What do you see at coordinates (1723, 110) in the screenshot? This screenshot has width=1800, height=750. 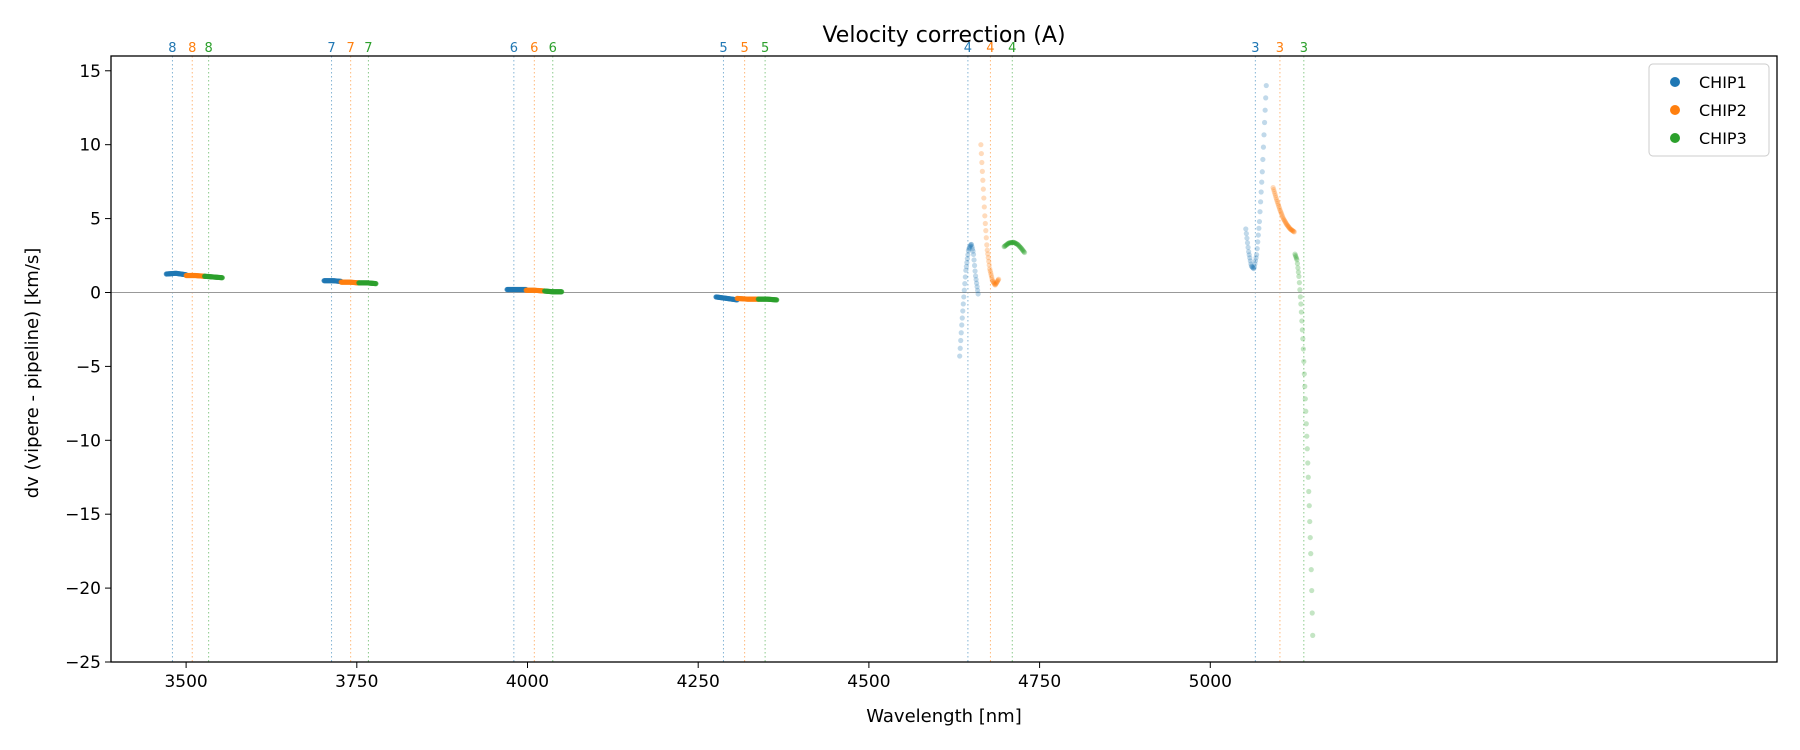 I see `legend-label: CHIP2` at bounding box center [1723, 110].